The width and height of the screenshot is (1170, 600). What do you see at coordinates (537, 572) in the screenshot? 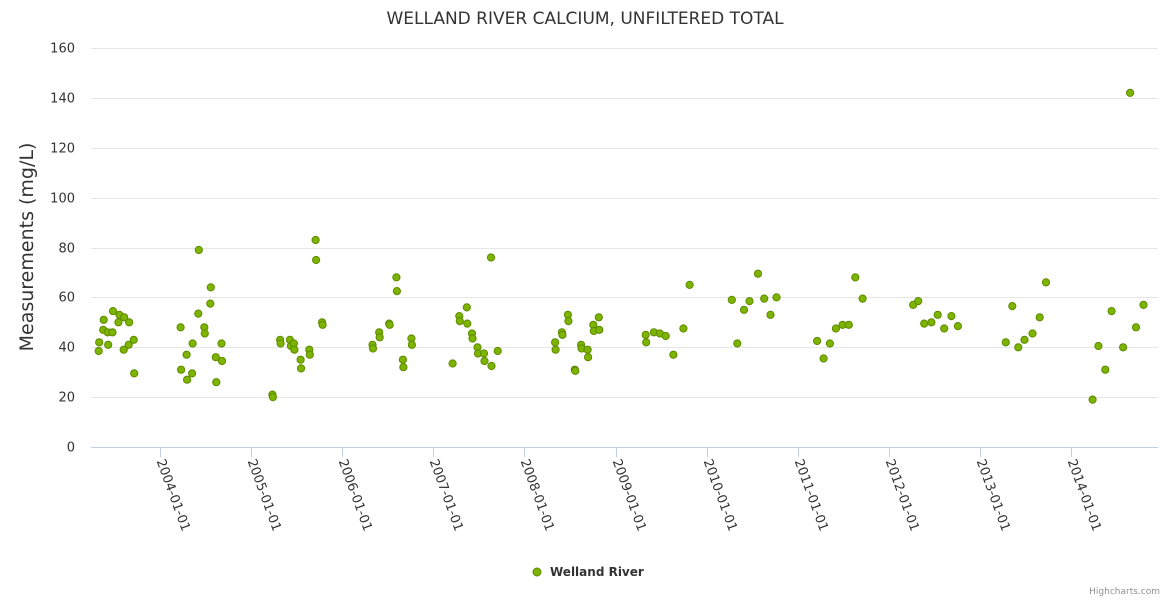
I see `legend-marker` at bounding box center [537, 572].